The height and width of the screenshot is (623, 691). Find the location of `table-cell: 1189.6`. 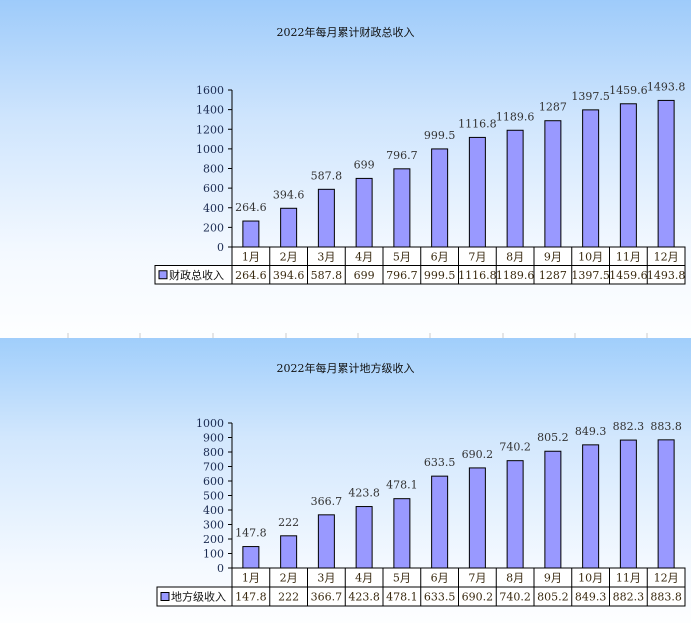

table-cell: 1189.6 is located at coordinates (515, 275).